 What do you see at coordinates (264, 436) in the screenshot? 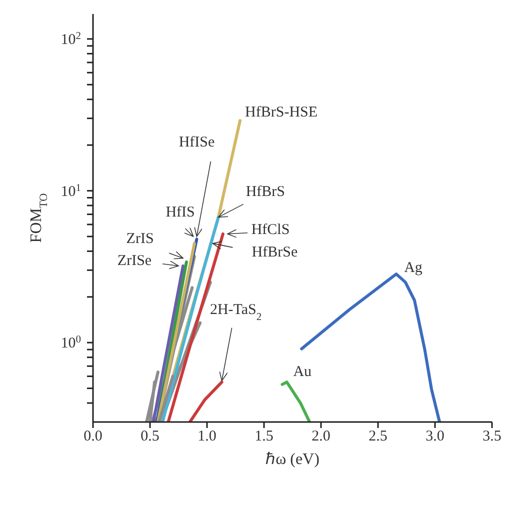
I see `x-tick-label: 1.5` at bounding box center [264, 436].